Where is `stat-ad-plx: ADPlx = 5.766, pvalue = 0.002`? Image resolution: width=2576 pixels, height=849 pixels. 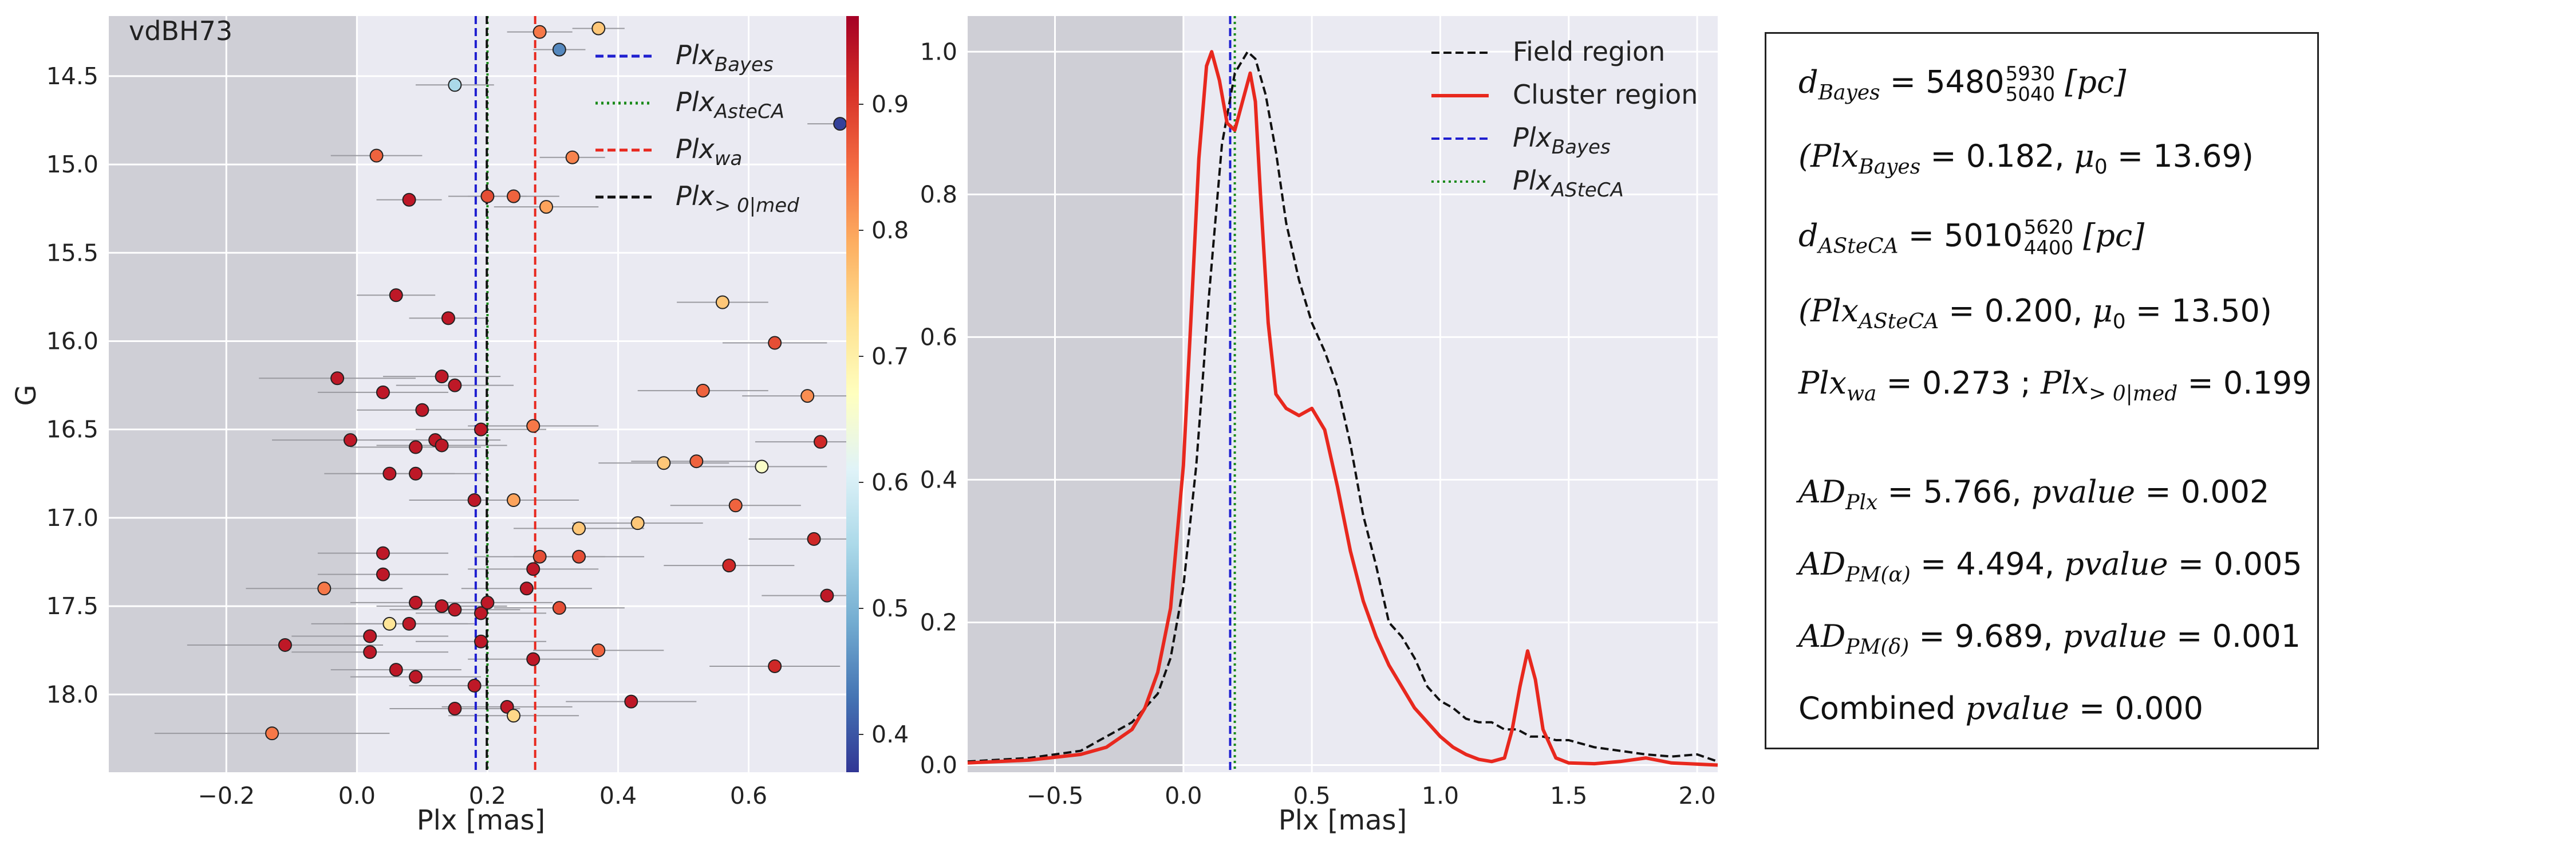 stat-ad-plx: ADPlx = 5.766, pvalue = 0.002 is located at coordinates (2034, 494).